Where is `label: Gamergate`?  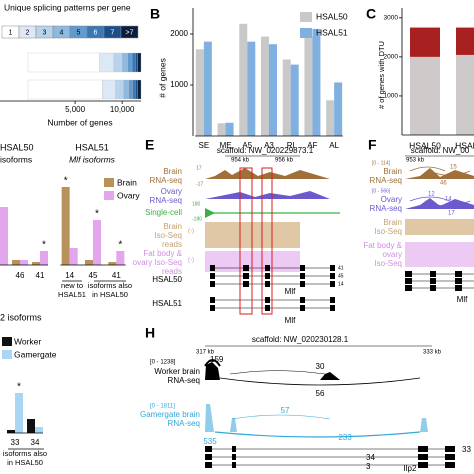
label: Gamergate is located at coordinates (35, 354).